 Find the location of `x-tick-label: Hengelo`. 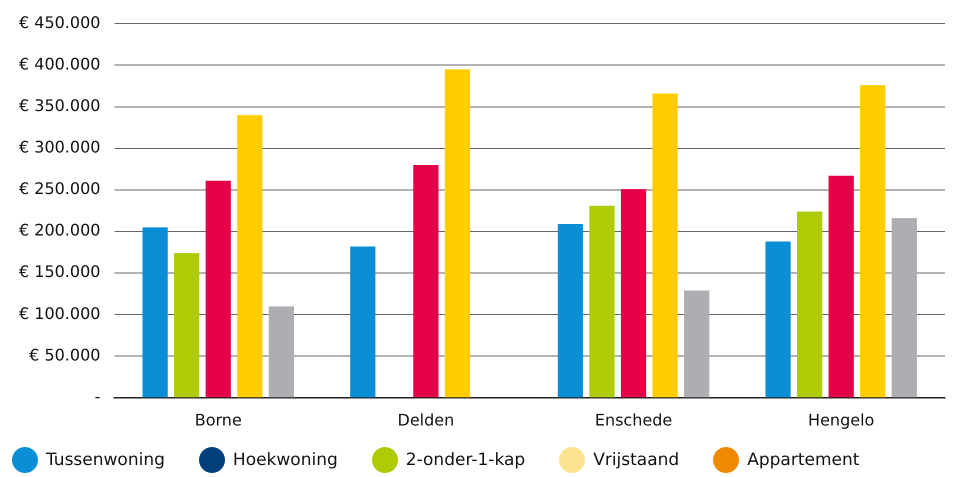

x-tick-label: Hengelo is located at coordinates (841, 420).